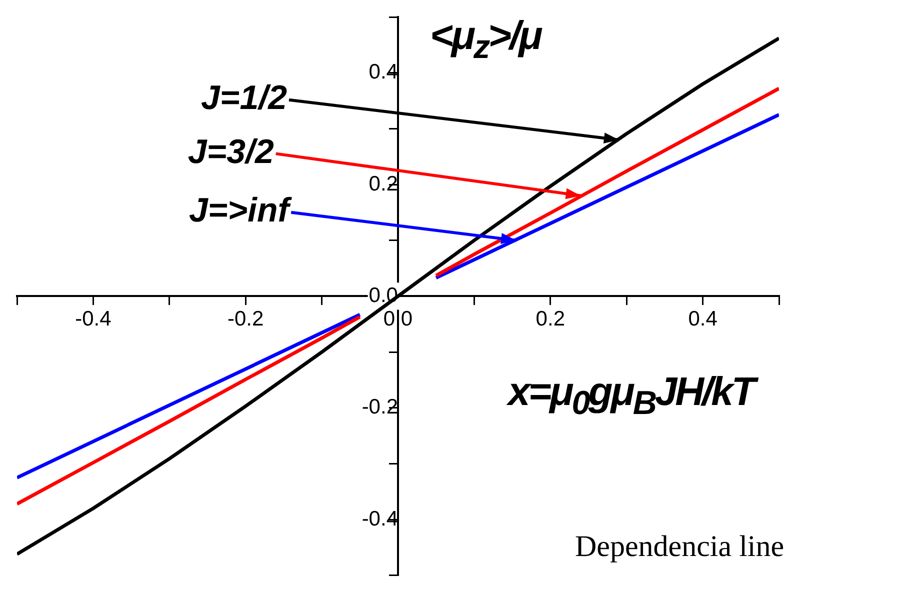 The height and width of the screenshot is (591, 902). Describe the element at coordinates (93, 319) in the screenshot. I see `x-tick-label: -0.4` at that location.